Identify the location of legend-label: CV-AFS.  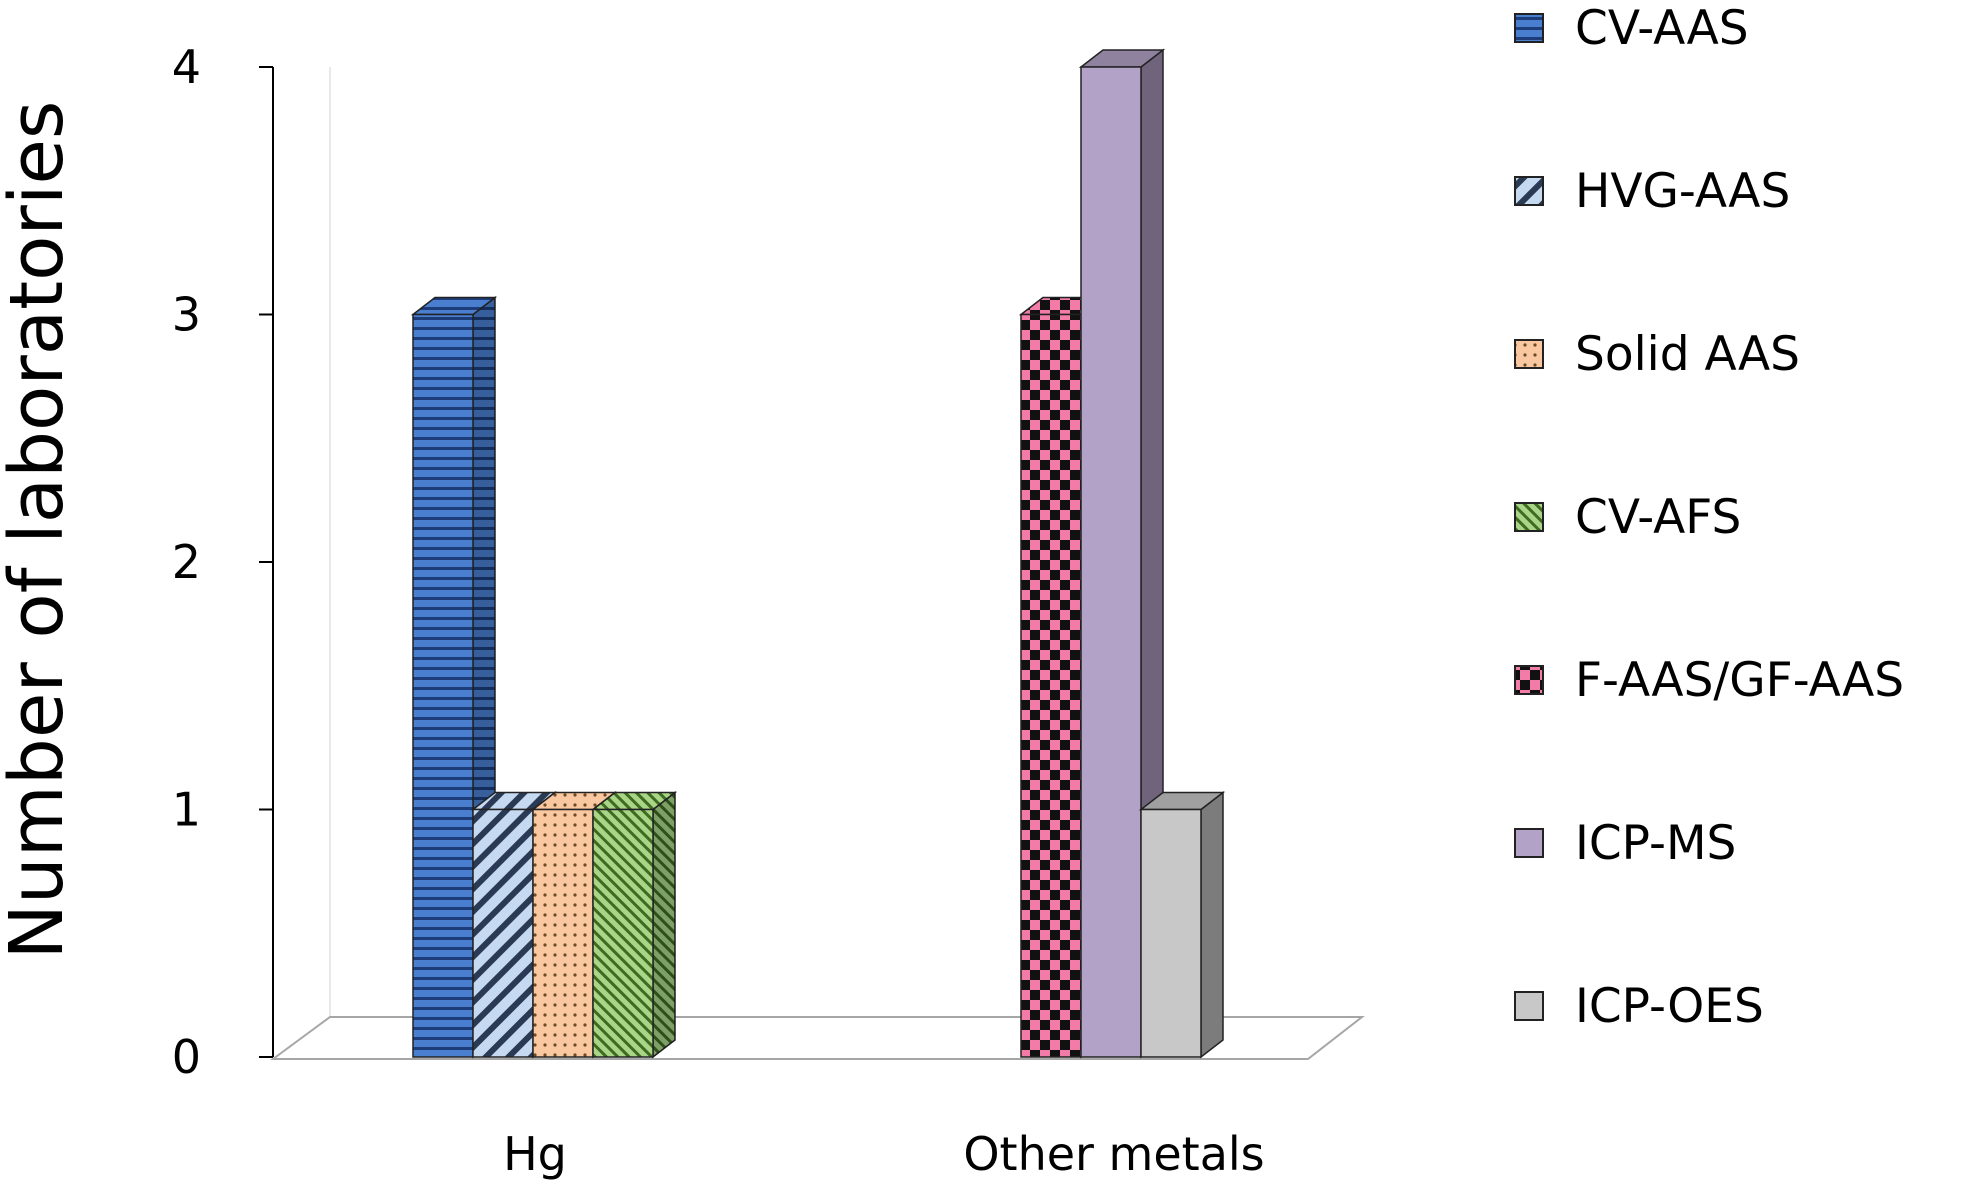
(1658, 517).